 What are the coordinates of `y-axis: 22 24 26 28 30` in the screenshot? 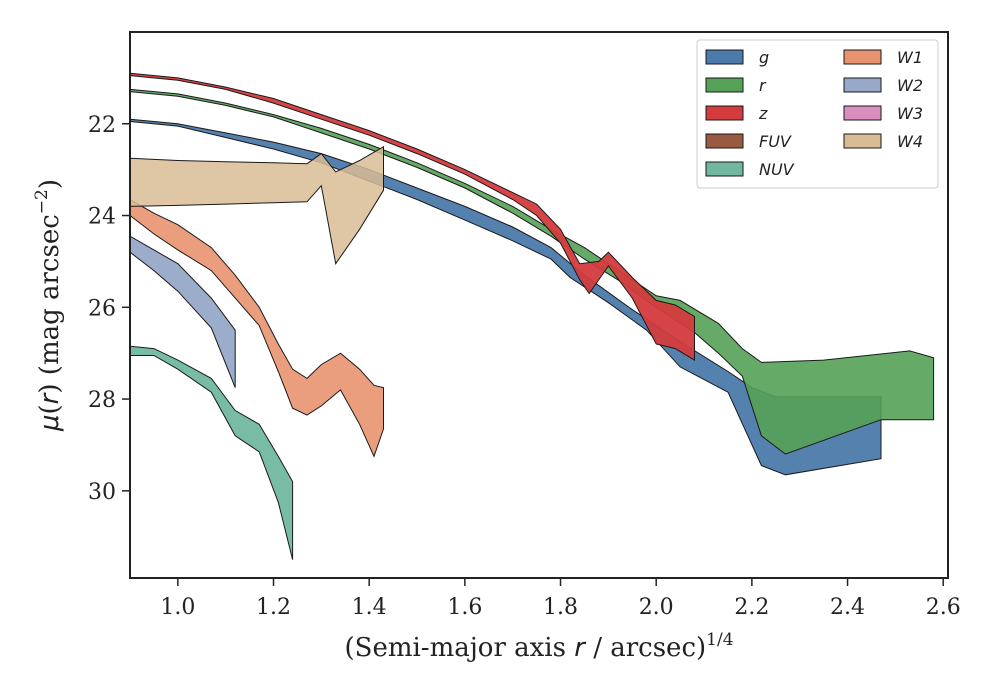 It's located at (109, 309).